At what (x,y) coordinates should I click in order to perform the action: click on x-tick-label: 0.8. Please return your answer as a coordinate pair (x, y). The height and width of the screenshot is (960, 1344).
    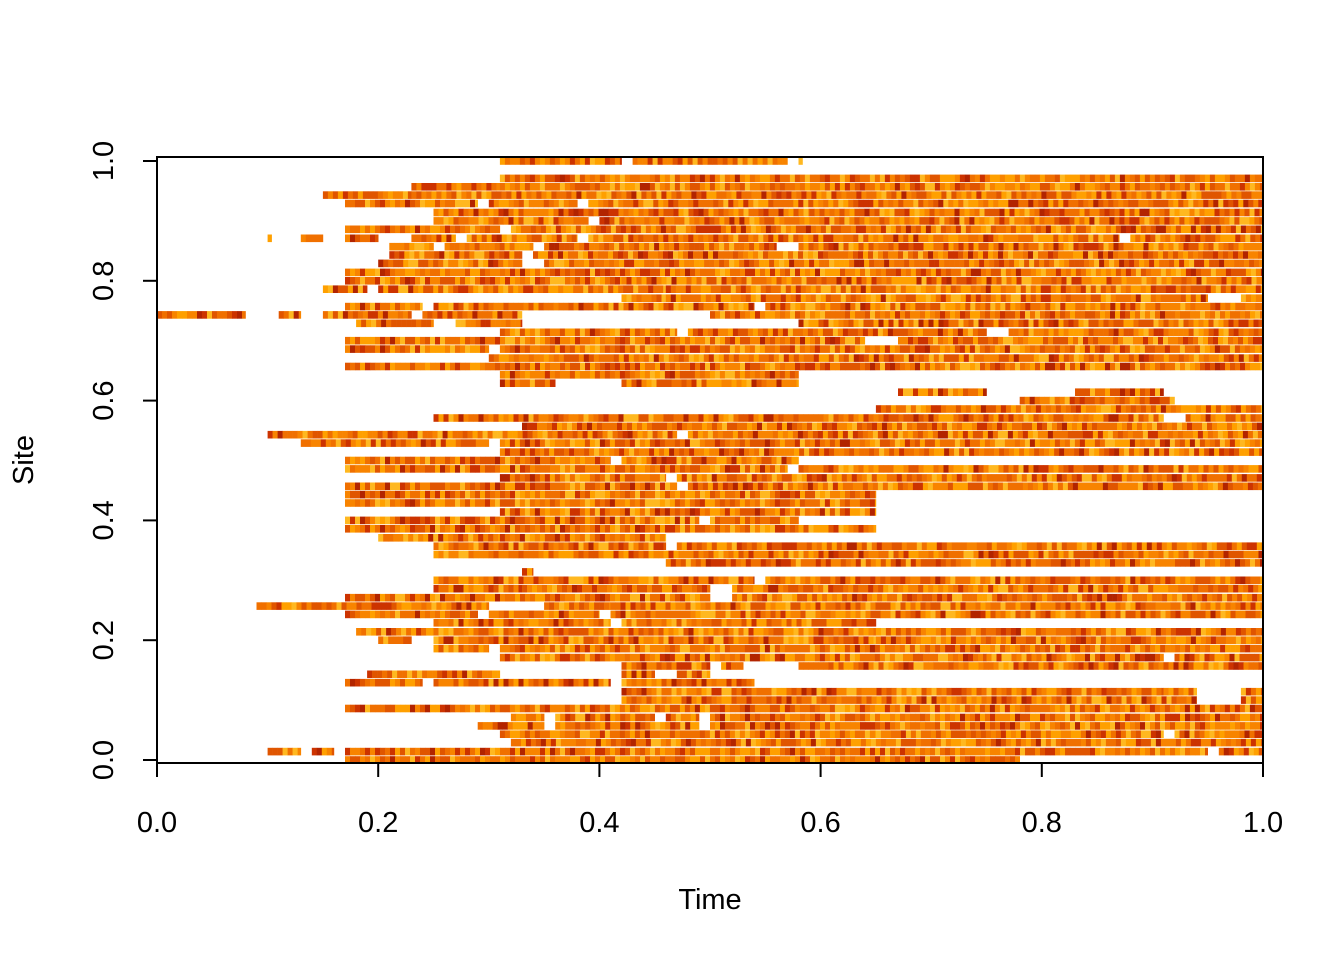
    Looking at the image, I should click on (1042, 823).